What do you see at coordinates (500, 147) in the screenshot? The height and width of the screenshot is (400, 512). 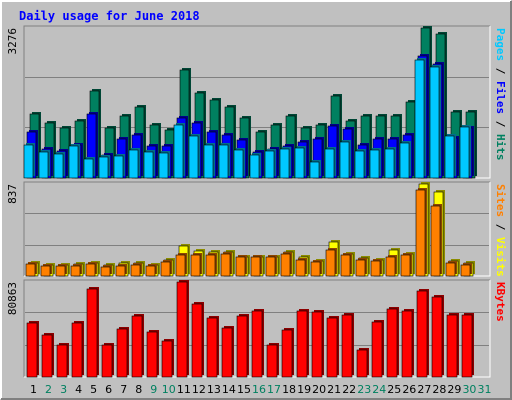 I see `legend-entry: Hits` at bounding box center [500, 147].